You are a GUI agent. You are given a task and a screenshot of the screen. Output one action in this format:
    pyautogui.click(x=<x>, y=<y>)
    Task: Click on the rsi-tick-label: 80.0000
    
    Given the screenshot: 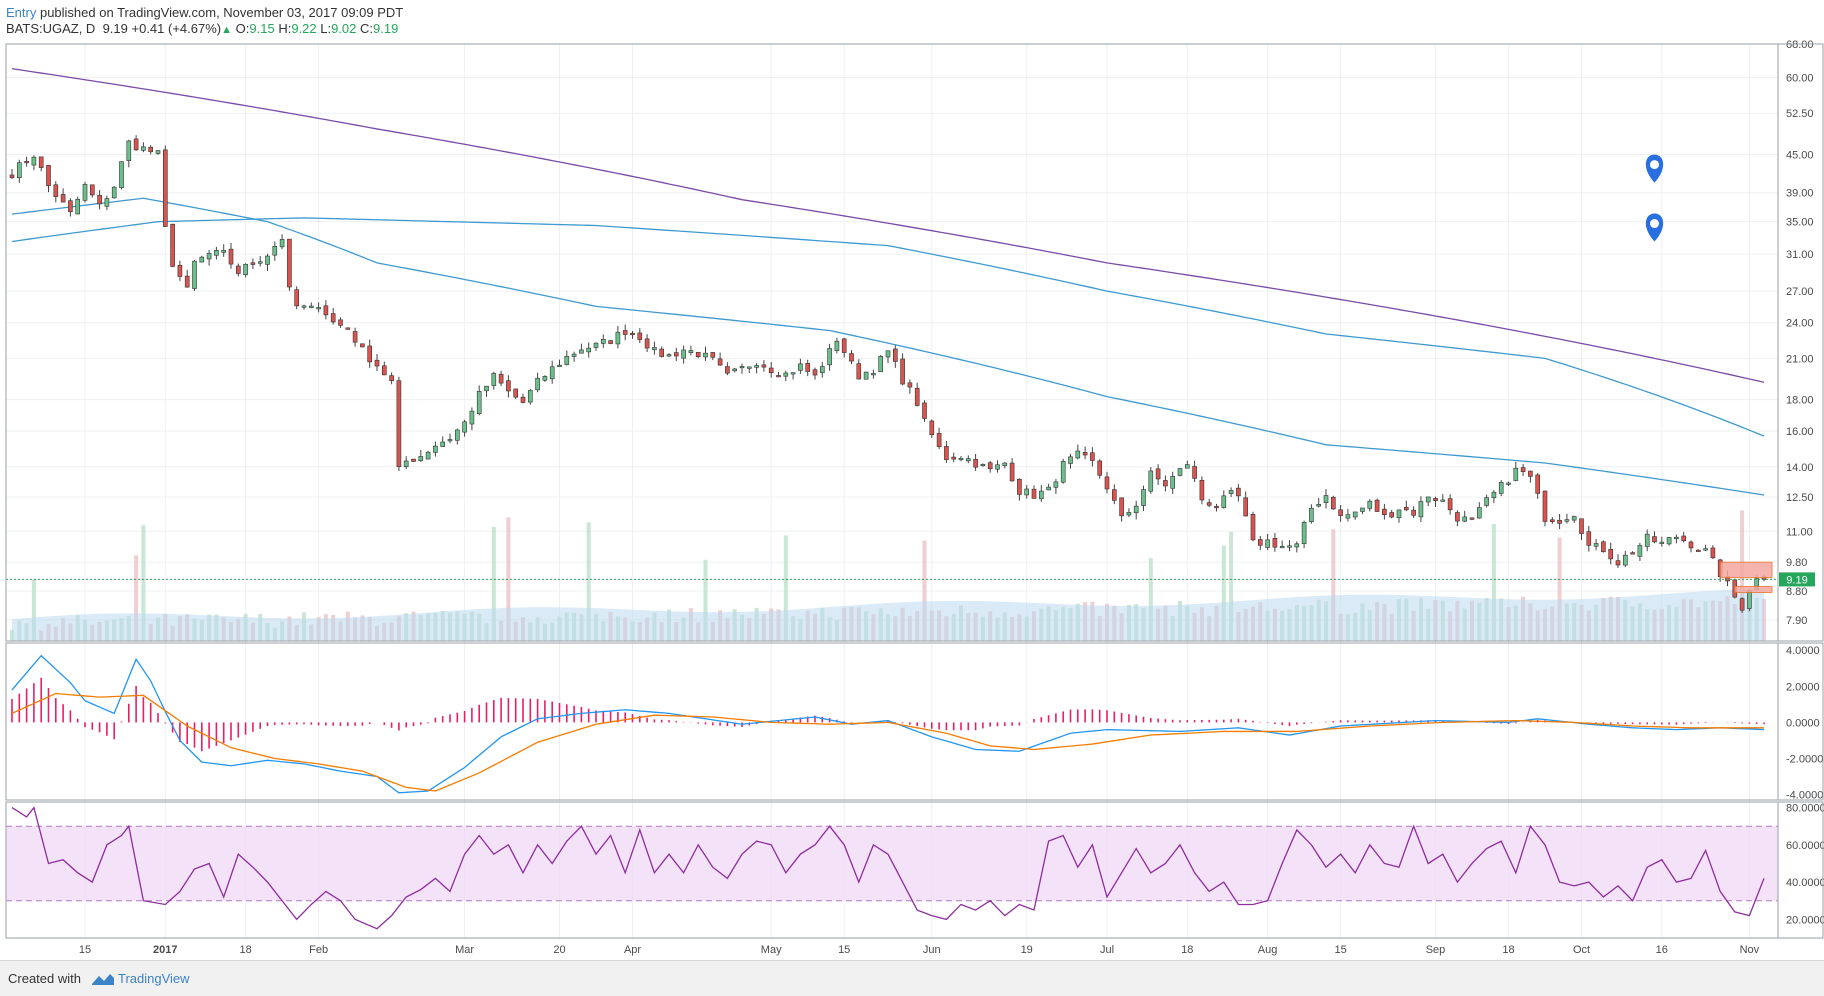 What is the action you would take?
    pyautogui.click(x=1805, y=809)
    